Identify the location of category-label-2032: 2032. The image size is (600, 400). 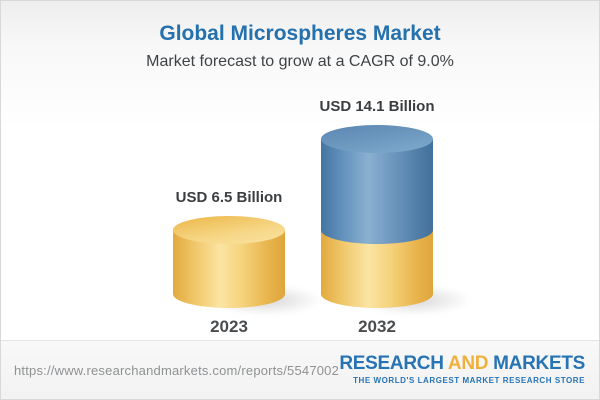
(377, 326).